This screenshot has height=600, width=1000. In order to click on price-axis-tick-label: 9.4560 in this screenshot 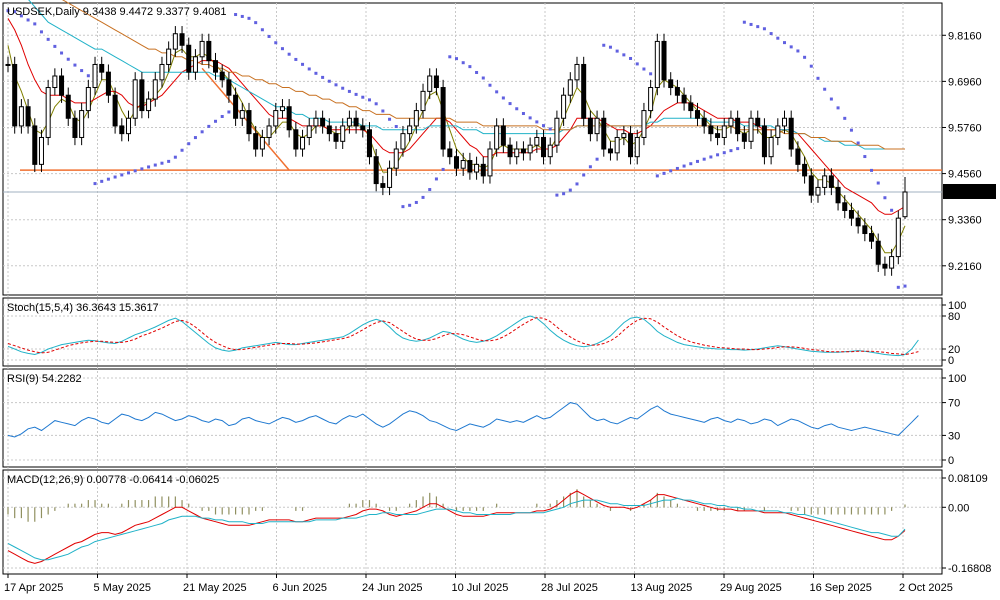, I will do `click(965, 175)`.